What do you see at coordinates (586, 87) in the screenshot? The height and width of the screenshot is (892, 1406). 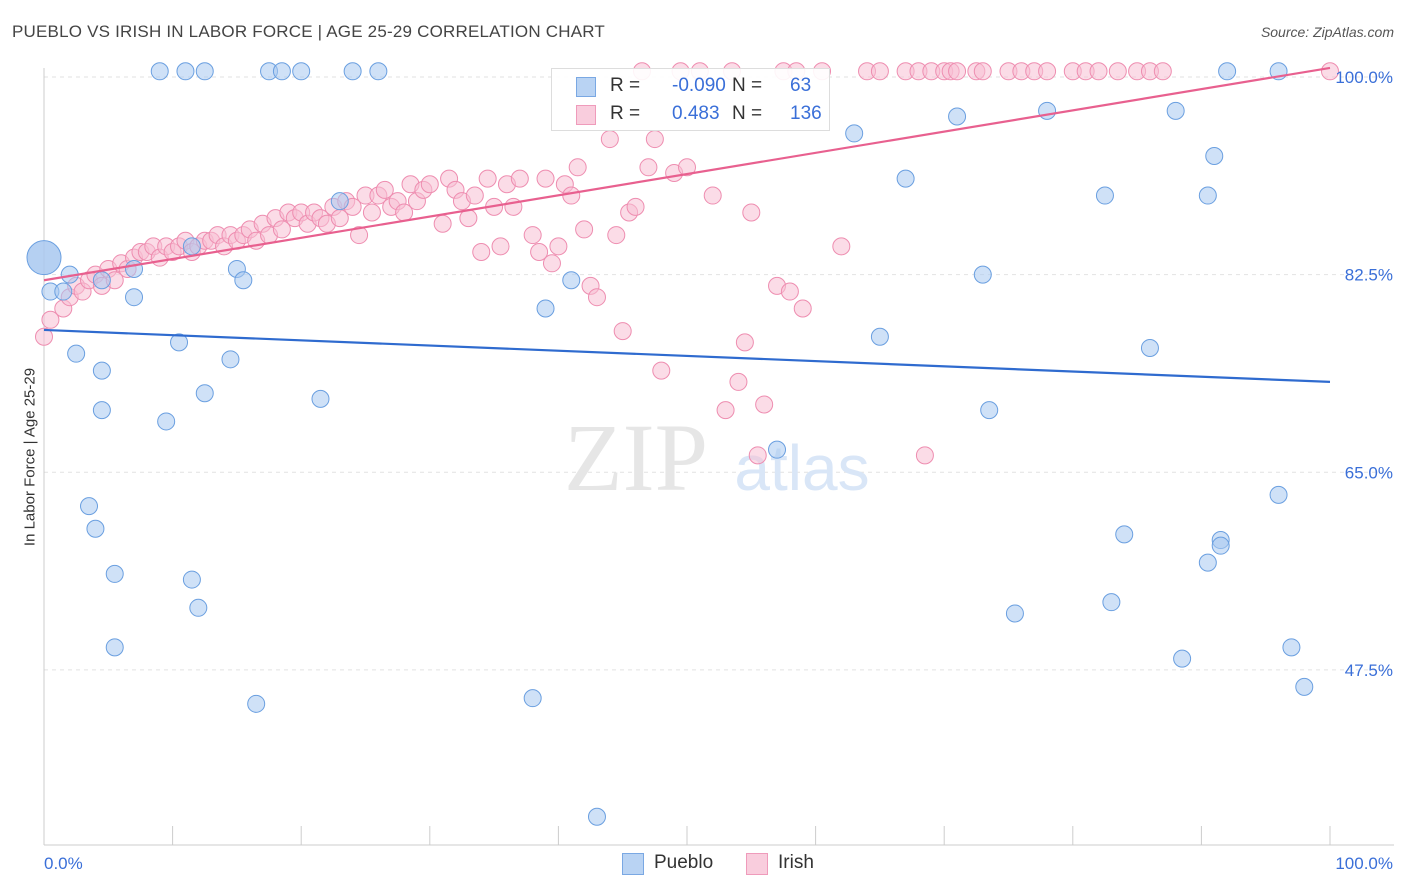 I see `pueblo-swatch` at bounding box center [586, 87].